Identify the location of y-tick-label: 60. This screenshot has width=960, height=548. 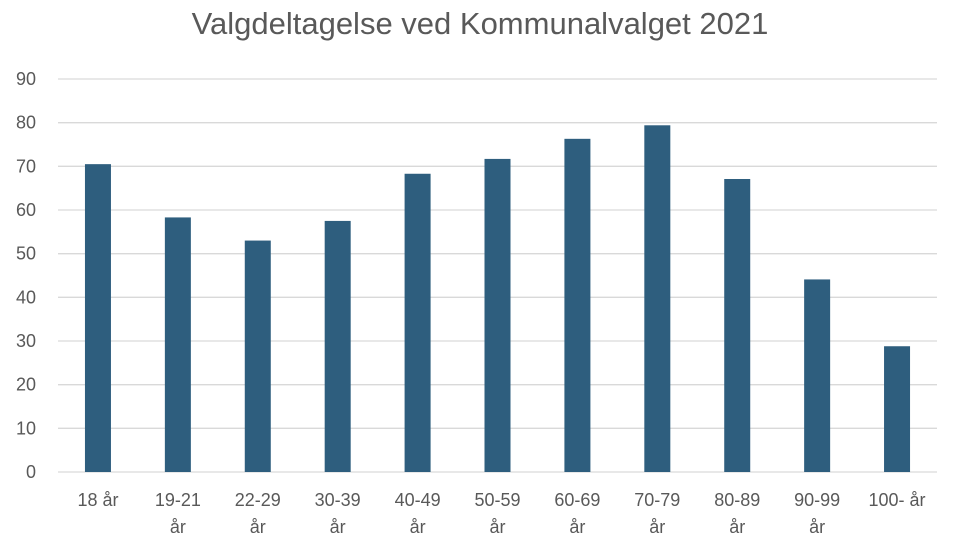
(26, 210).